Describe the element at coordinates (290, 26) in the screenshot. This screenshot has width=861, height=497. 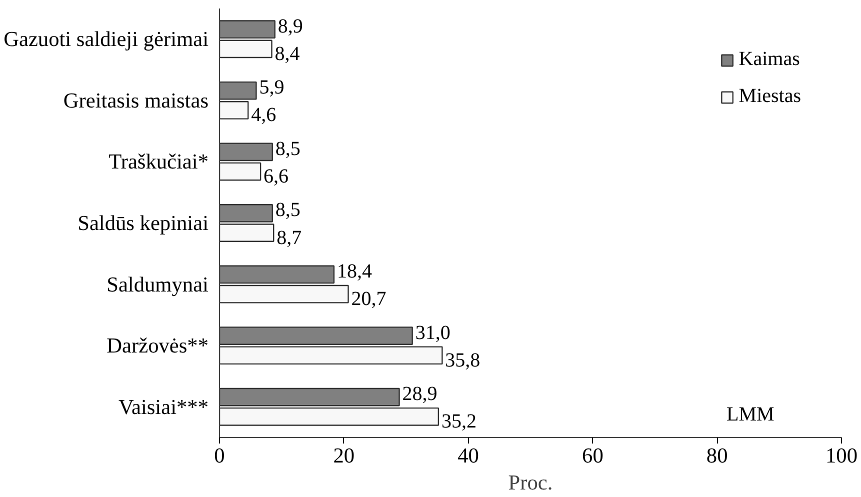
I see `data-label: 8,9` at that location.